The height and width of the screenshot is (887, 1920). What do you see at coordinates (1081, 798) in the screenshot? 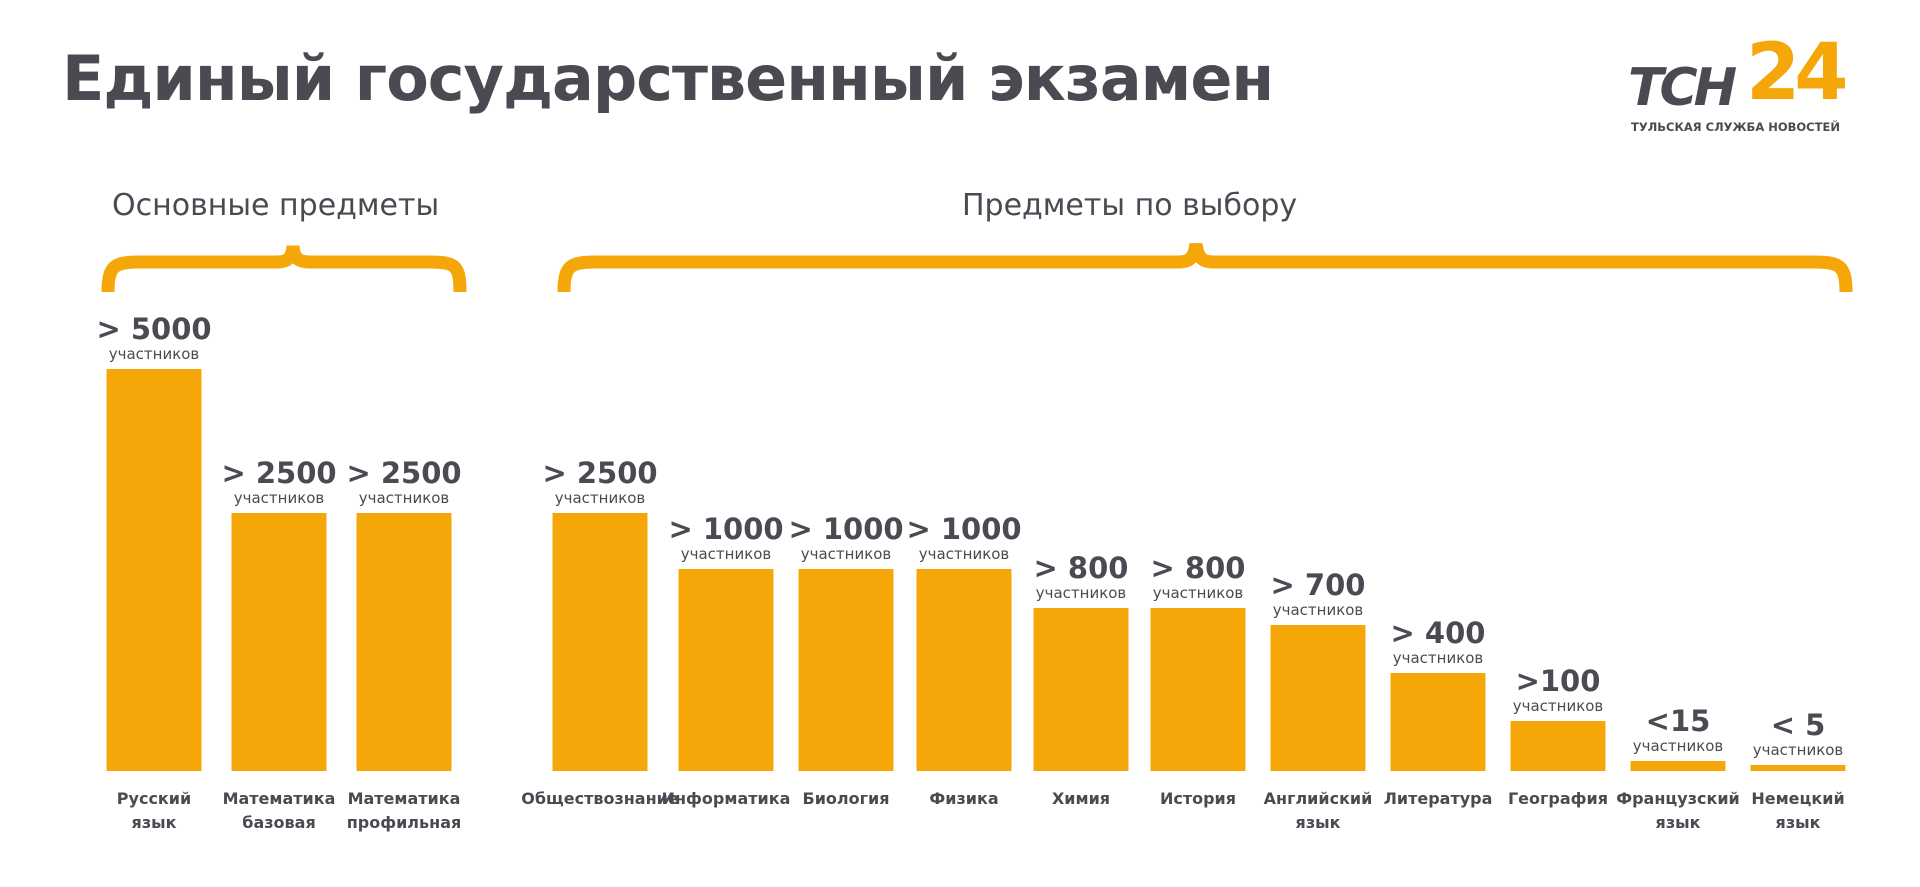
I see `category-label: Химия` at bounding box center [1081, 798].